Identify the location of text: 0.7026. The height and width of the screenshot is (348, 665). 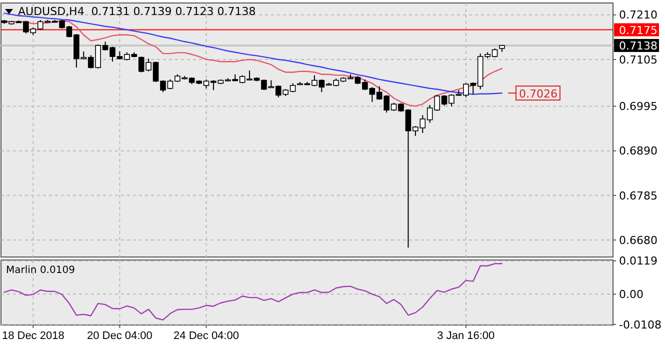
(538, 94).